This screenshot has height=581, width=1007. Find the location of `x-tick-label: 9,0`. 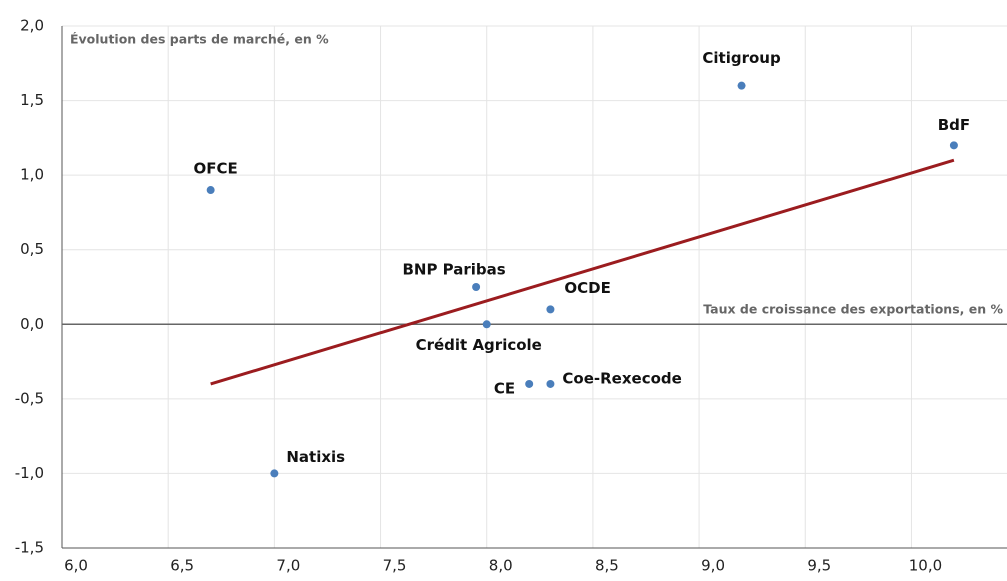

x-tick-label: 9,0 is located at coordinates (713, 566).